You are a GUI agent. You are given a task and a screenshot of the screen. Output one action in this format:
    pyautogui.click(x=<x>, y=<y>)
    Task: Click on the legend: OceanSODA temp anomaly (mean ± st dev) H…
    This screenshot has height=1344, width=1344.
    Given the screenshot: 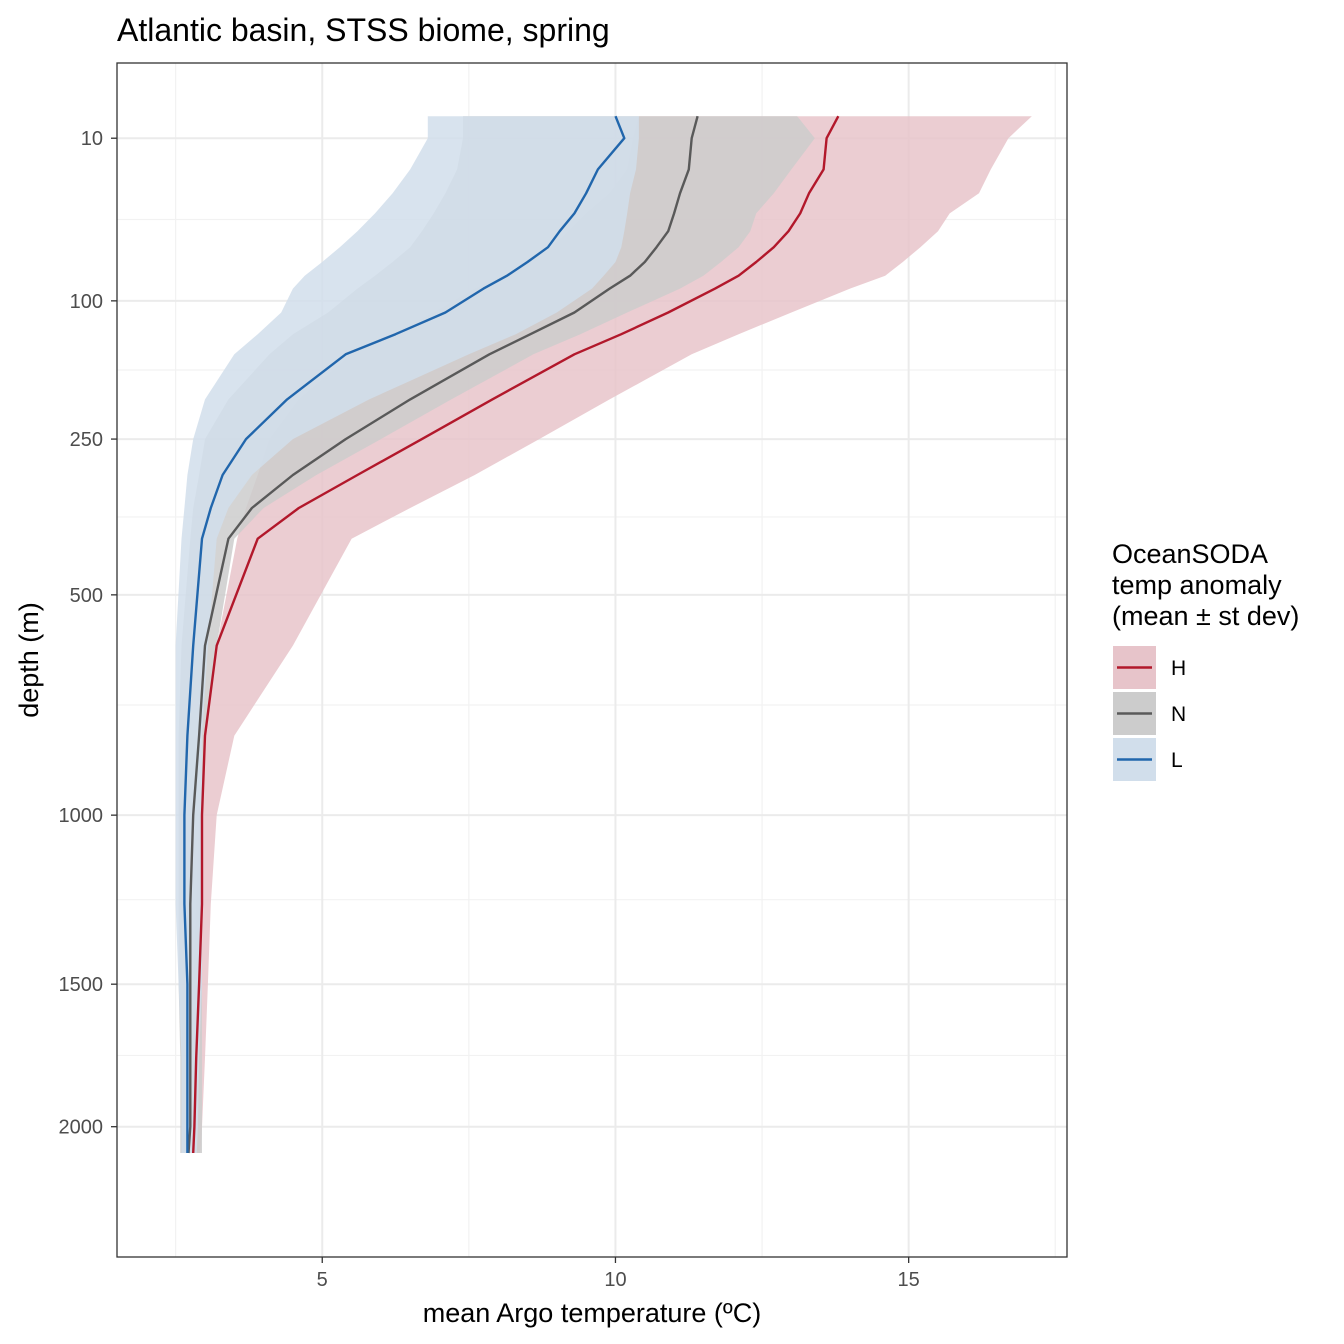 What is the action you would take?
    pyautogui.click(x=1205, y=660)
    